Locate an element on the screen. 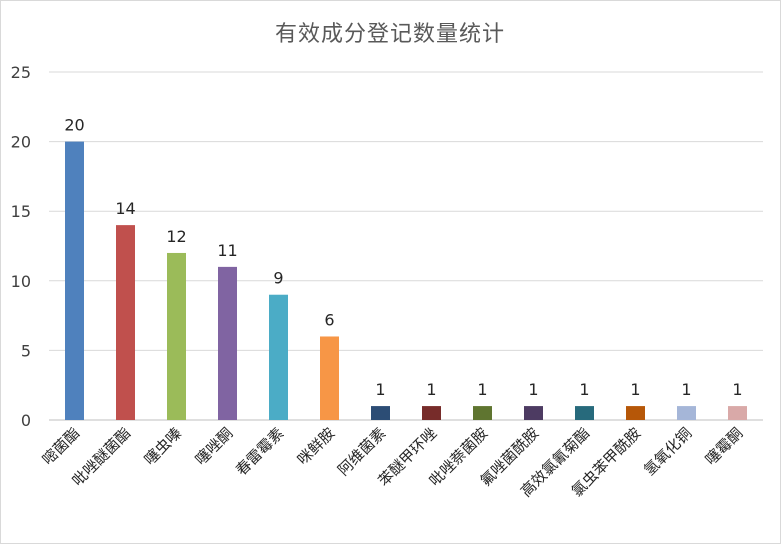 The height and width of the screenshot is (545, 781). data-label: 20 is located at coordinates (74, 125).